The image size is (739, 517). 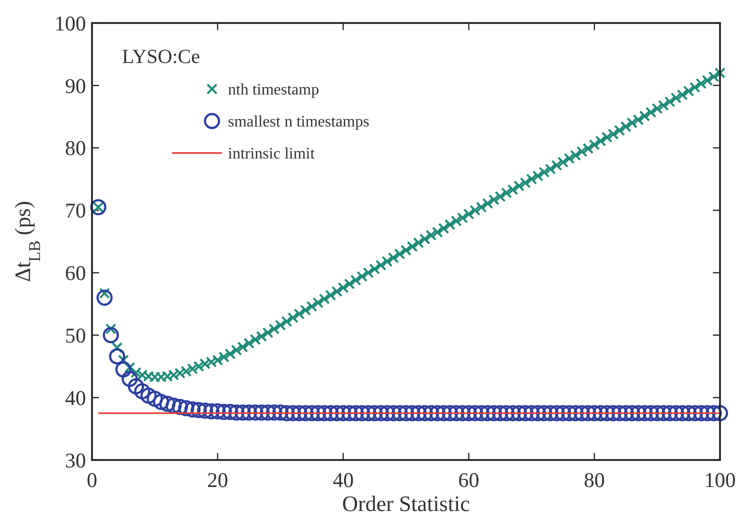 What do you see at coordinates (75, 210) in the screenshot?
I see `y-tick-label: 70` at bounding box center [75, 210].